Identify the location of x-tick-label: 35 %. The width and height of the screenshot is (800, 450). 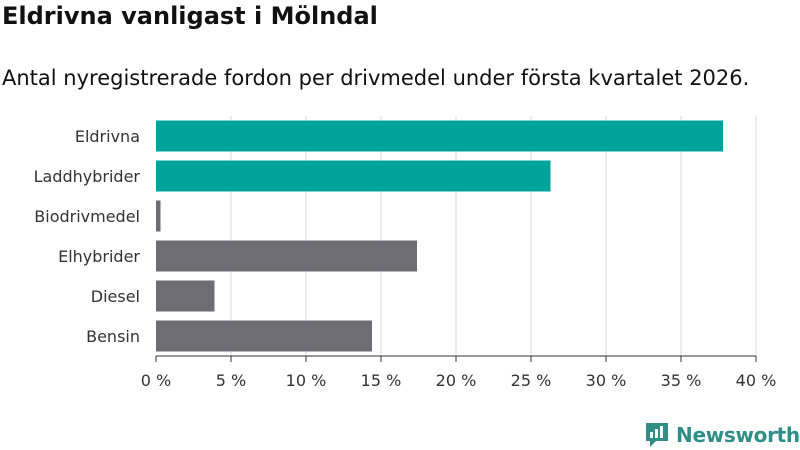
(681, 380).